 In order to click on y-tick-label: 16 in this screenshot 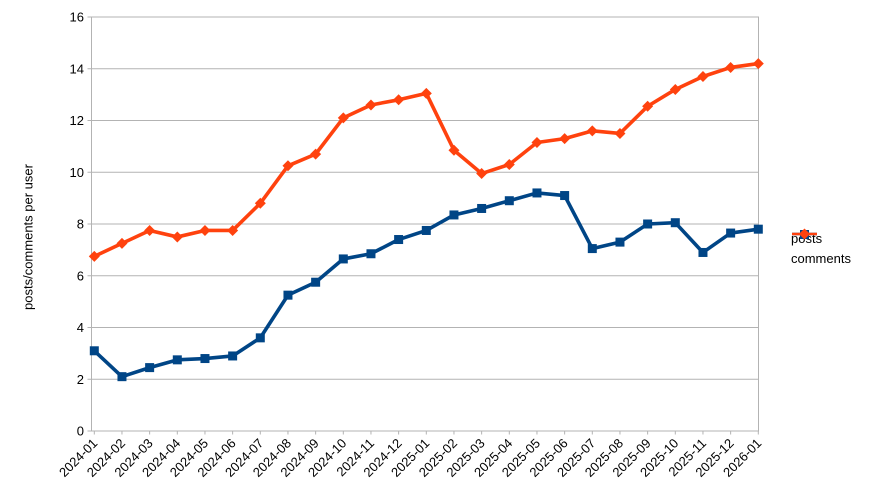, I will do `click(77, 17)`.